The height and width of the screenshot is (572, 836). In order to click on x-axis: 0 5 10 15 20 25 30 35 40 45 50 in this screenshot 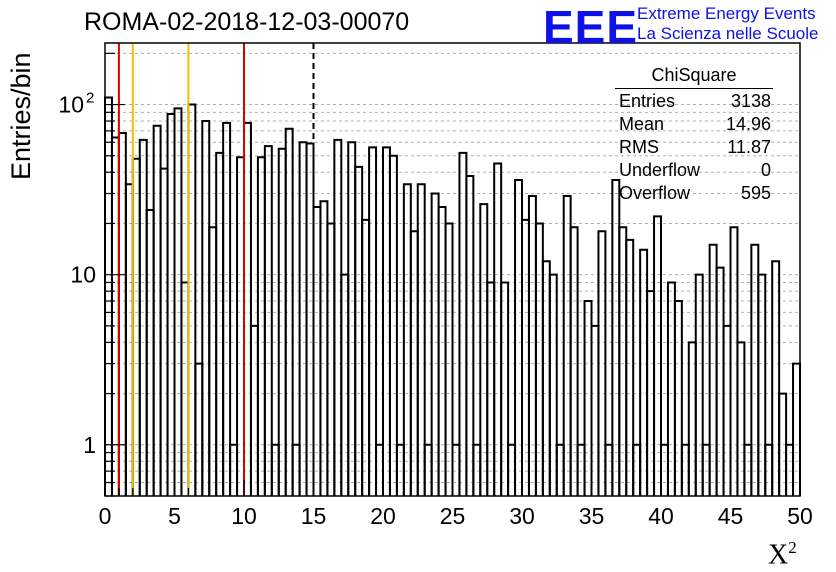, I will do `click(456, 504)`.